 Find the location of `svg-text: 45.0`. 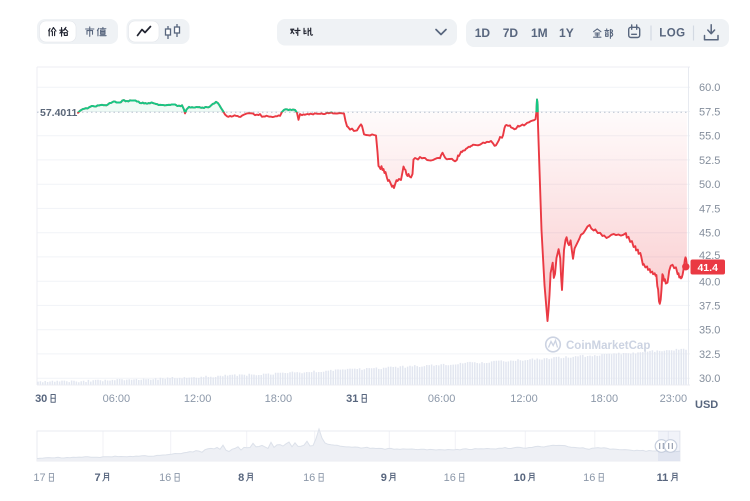

svg-text: 45.0 is located at coordinates (709, 234).